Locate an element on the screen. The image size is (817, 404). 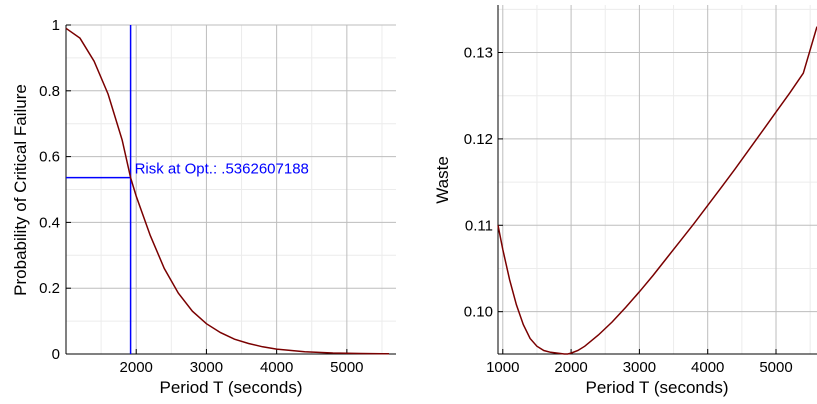
left-y-tick-label: 0.8 is located at coordinates (49, 91).